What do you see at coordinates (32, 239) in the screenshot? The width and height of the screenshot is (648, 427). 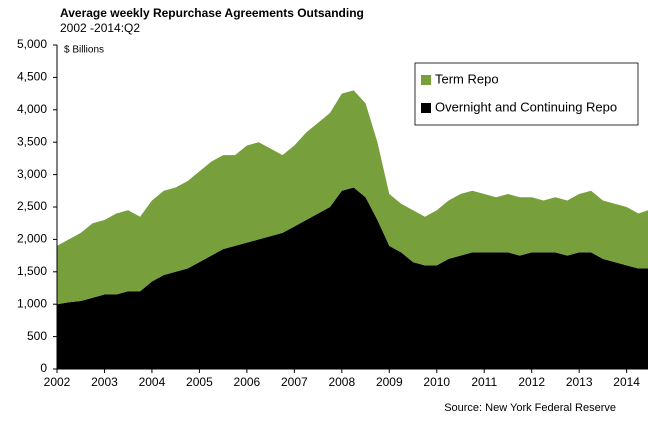 I see `y-tick-label: 2,000` at bounding box center [32, 239].